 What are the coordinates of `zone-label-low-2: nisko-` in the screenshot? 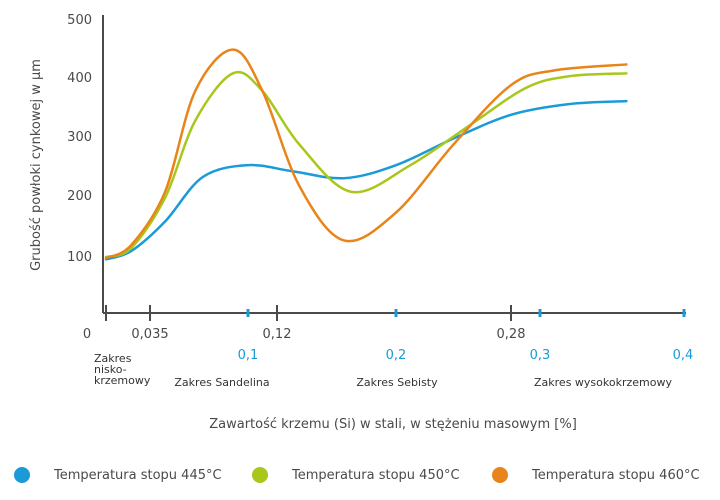 It's located at (110, 369).